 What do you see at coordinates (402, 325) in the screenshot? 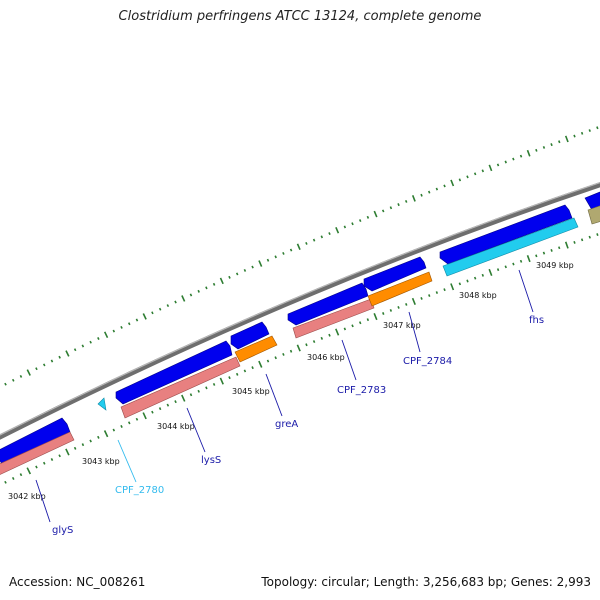
I see `kbp-label-3047: 3047 kbp` at bounding box center [402, 325].